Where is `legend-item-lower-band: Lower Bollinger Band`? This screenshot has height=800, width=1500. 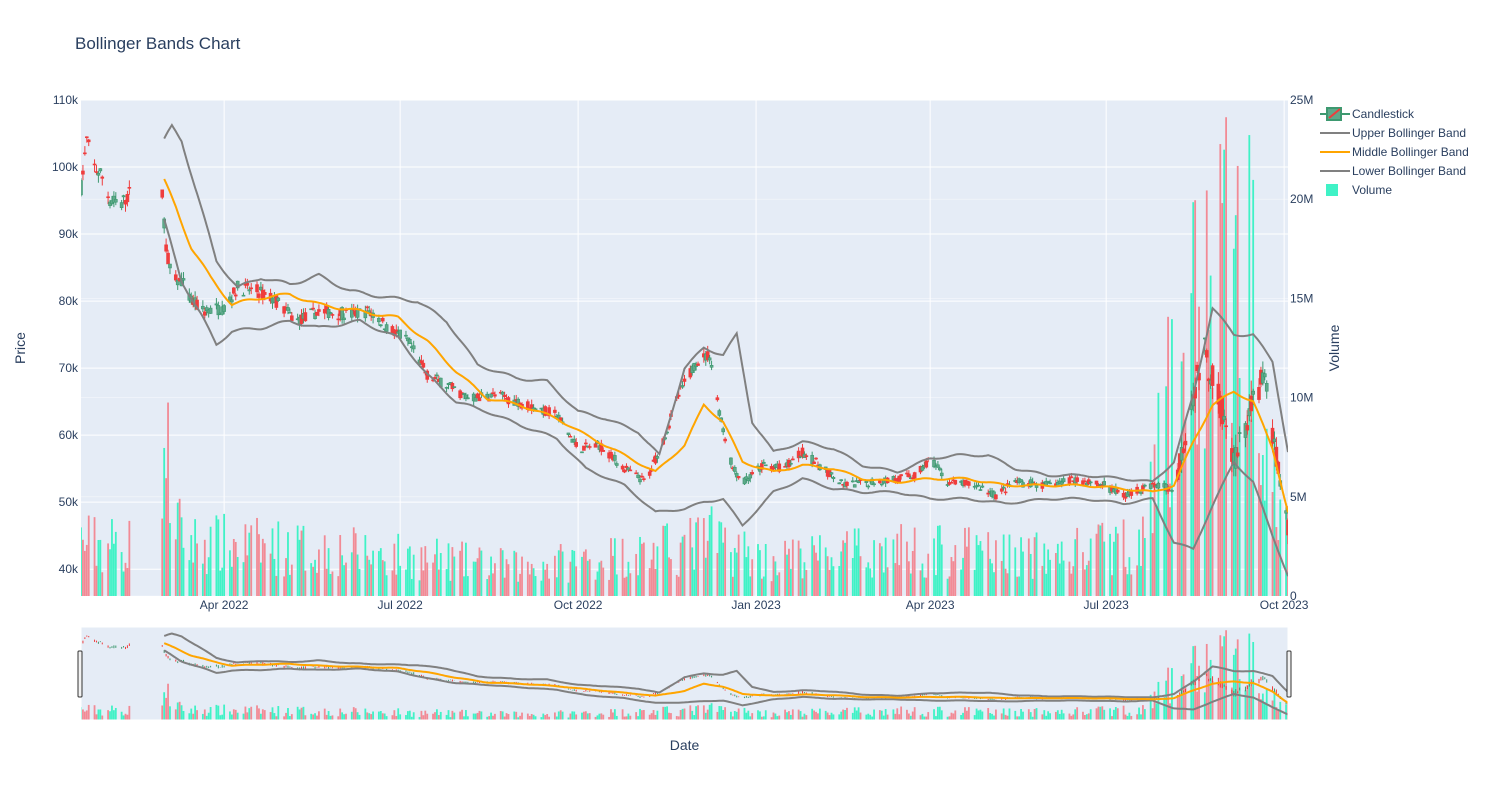 legend-item-lower-band: Lower Bollinger Band is located at coordinates (1393, 170).